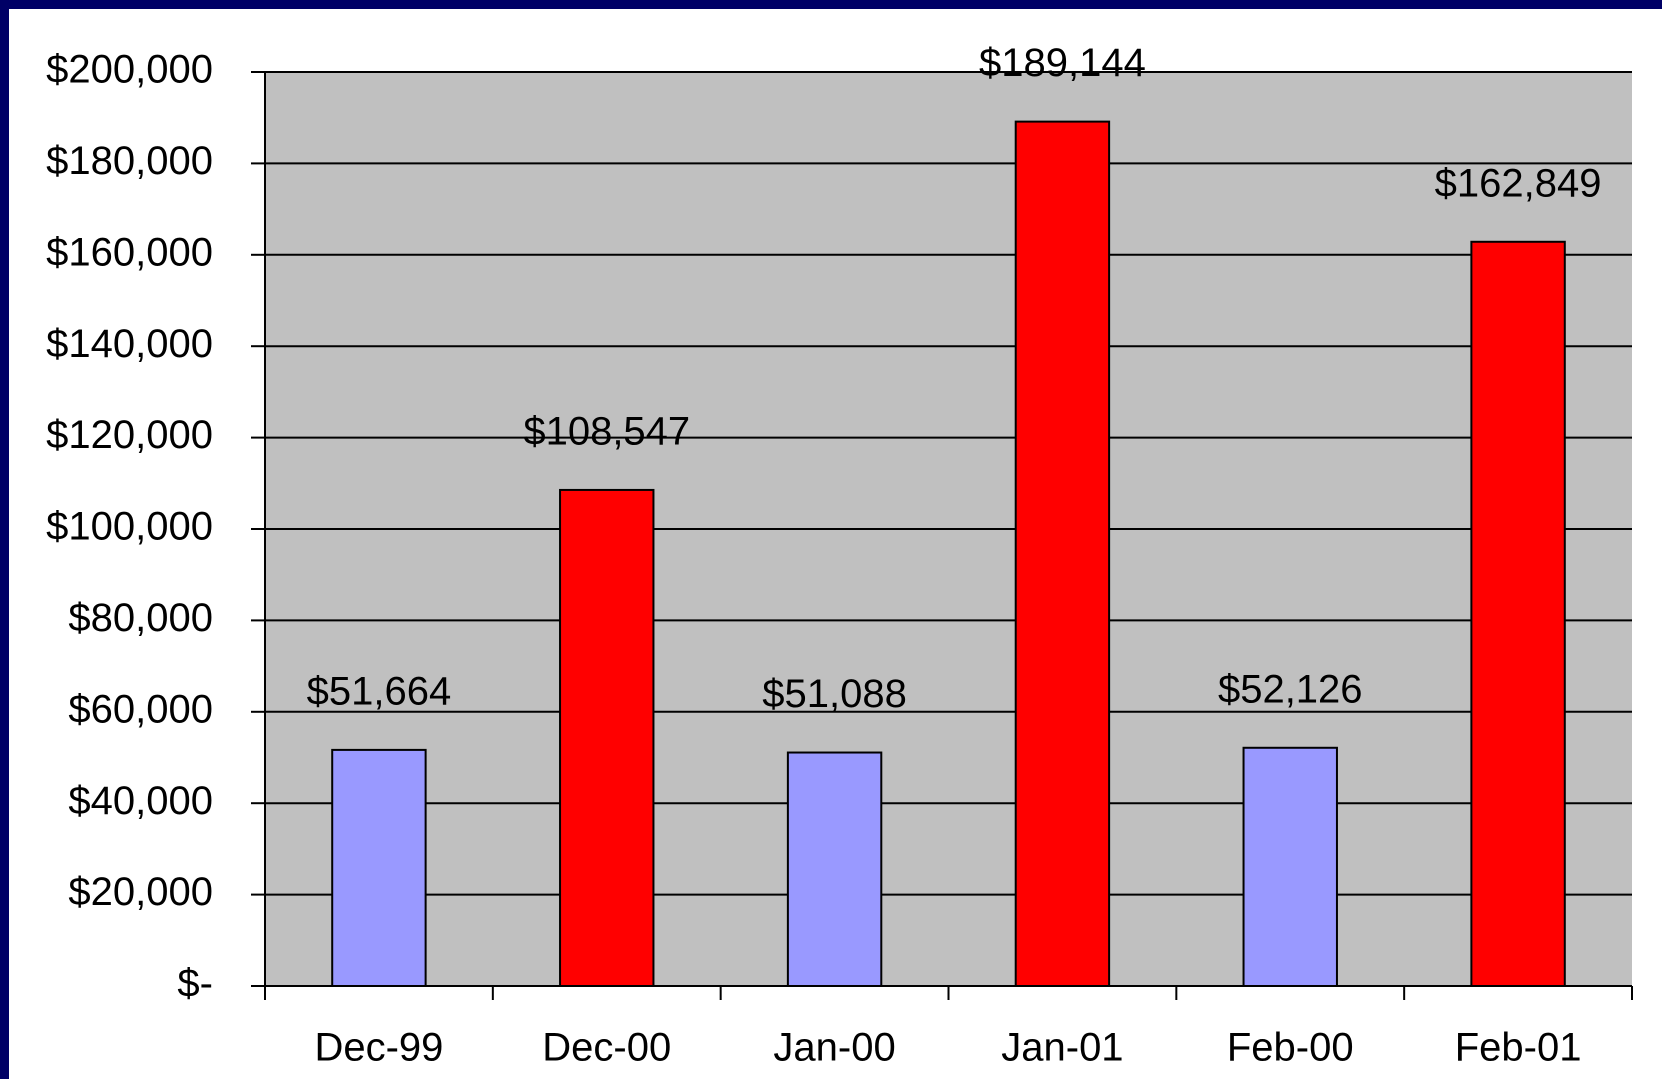 The height and width of the screenshot is (1079, 1662). What do you see at coordinates (606, 432) in the screenshot?
I see `value-label: $108,547` at bounding box center [606, 432].